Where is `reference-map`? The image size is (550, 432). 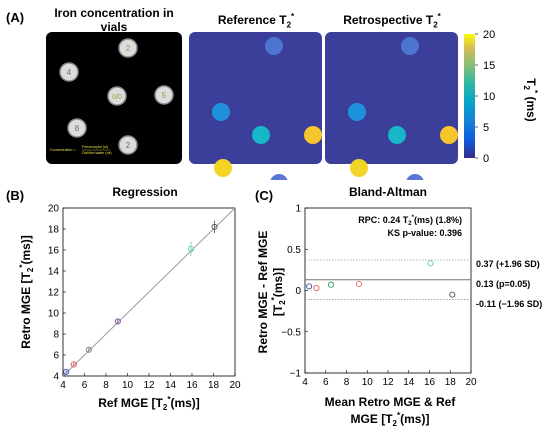 reference-map is located at coordinates (255, 106).